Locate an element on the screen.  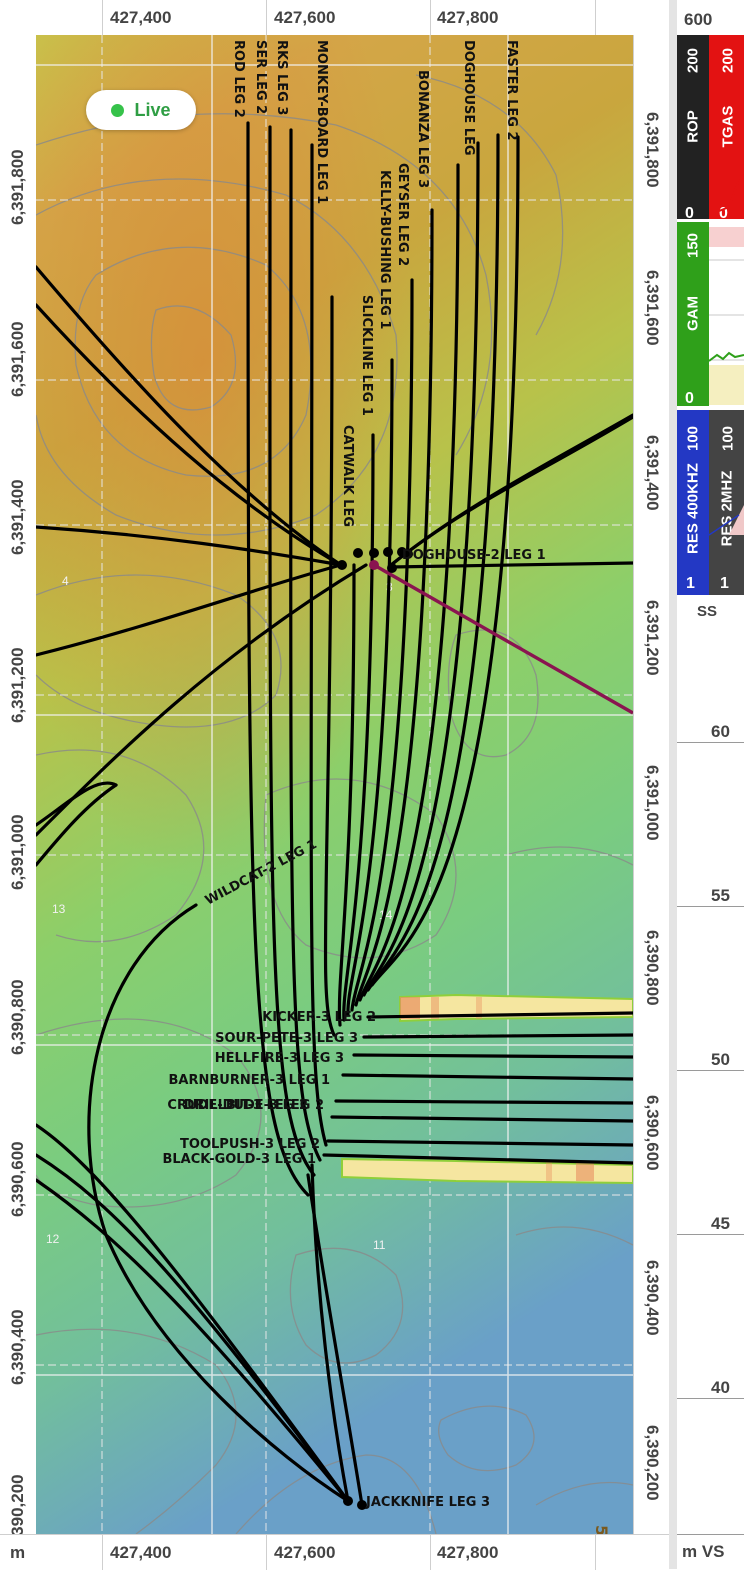
y-tick-label: 6,391,600 is located at coordinates (17, 359).